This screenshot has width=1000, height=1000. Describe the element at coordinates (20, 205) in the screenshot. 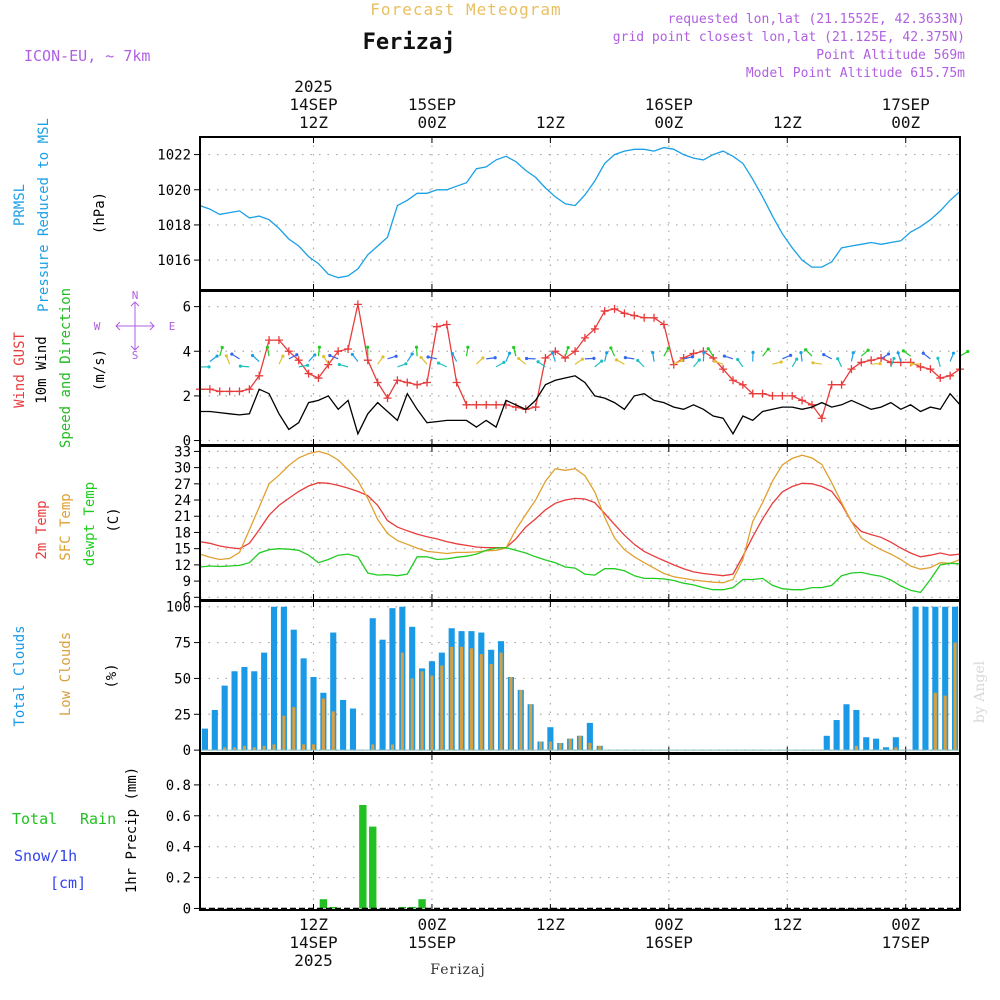

I see `prmsl-label: PRMSL` at that location.